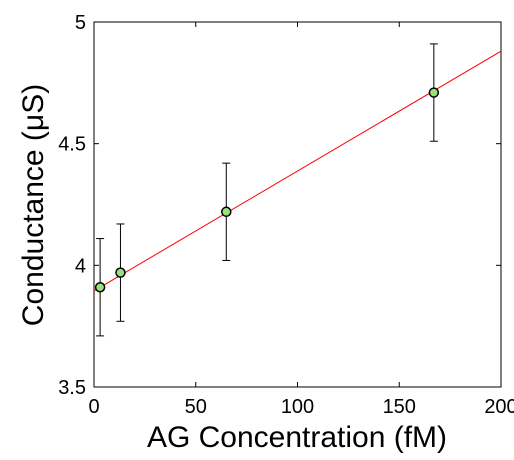 The width and height of the screenshot is (514, 460). I want to click on y-tick-label: 4.5, so click(72, 145).